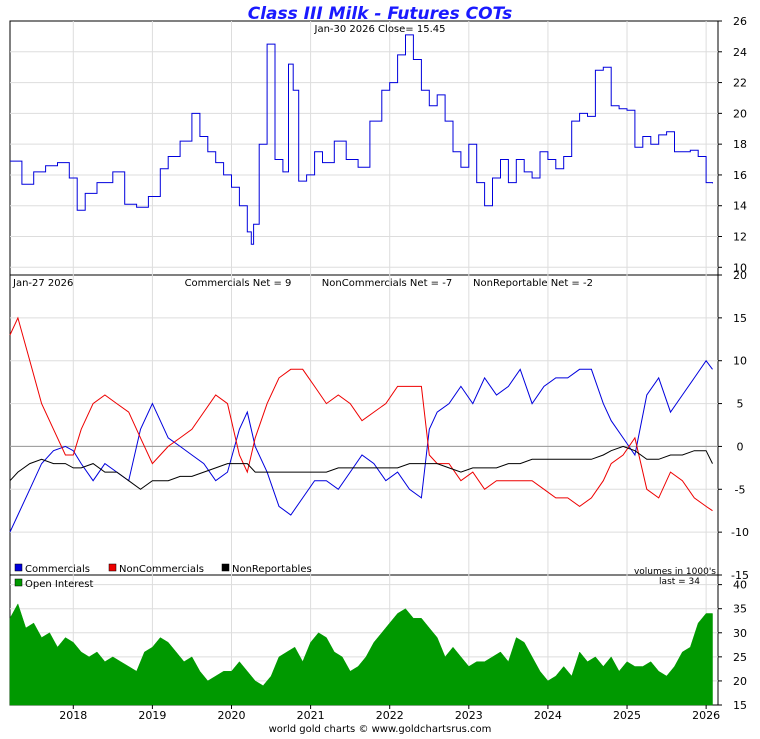 The width and height of the screenshot is (760, 739). I want to click on last-note: last = 34, so click(679, 582).